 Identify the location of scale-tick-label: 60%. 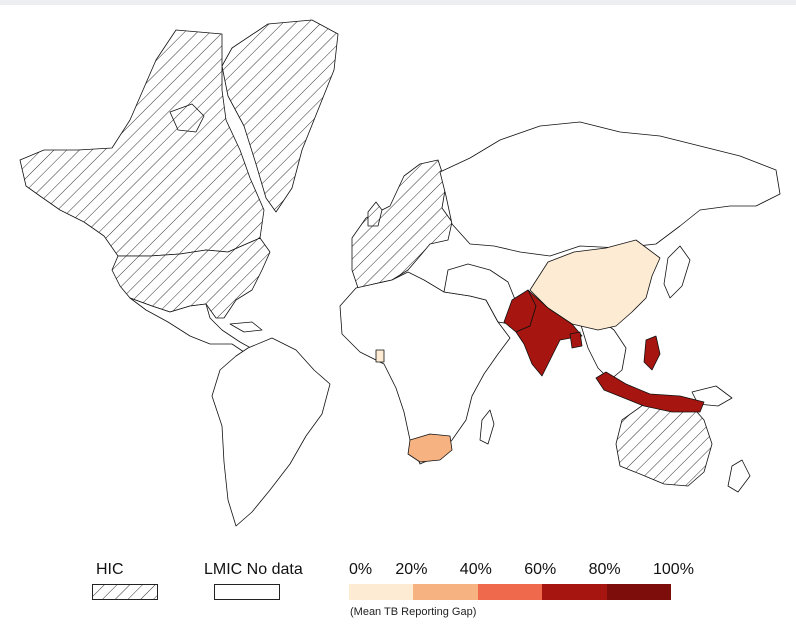
(540, 569).